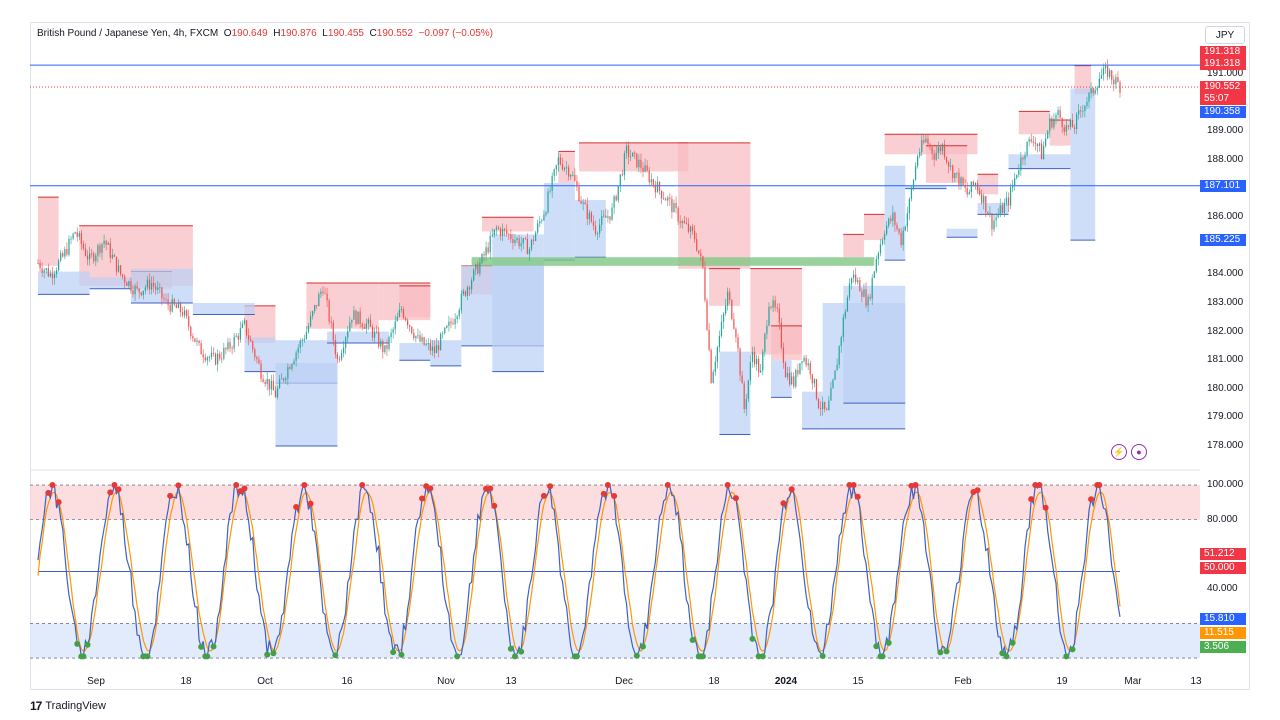 The image size is (1280, 720). Describe the element at coordinates (1119, 452) in the screenshot. I see `lightning-icon: ⚡` at that location.